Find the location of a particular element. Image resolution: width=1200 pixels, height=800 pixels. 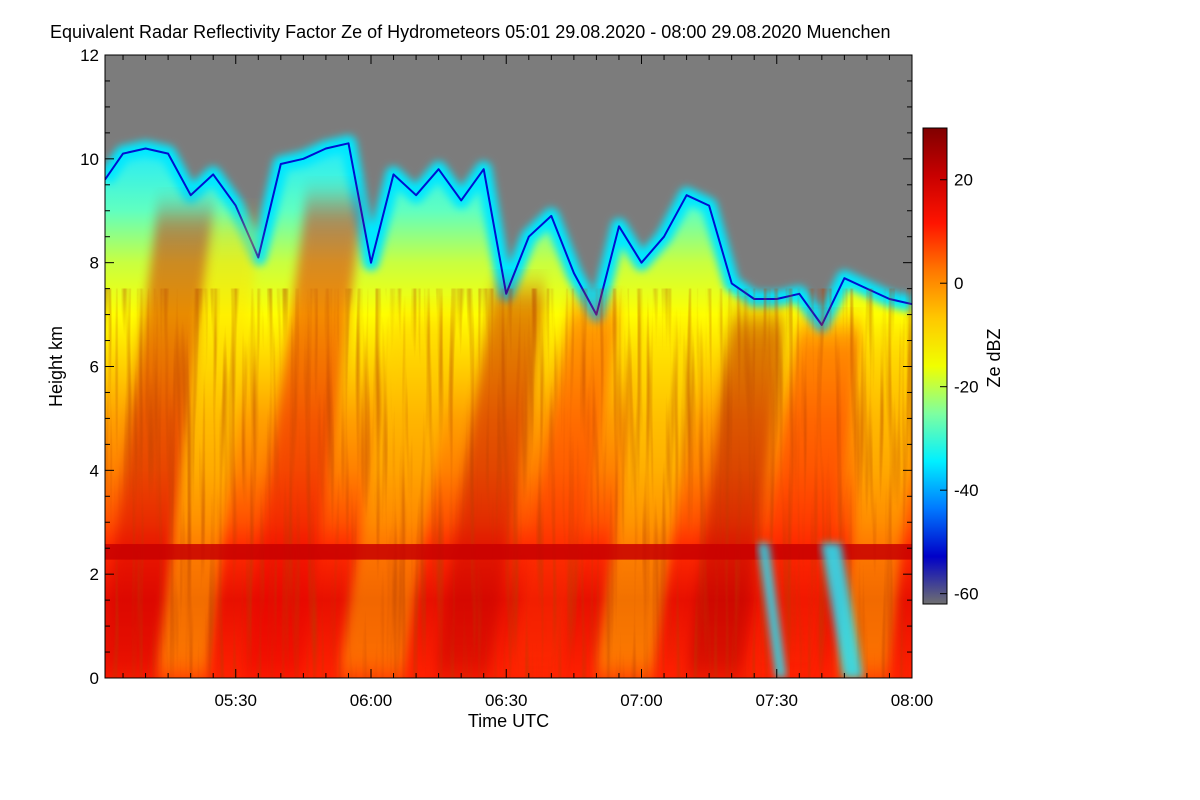

colorbar-tick-label: -60 is located at coordinates (966, 594).